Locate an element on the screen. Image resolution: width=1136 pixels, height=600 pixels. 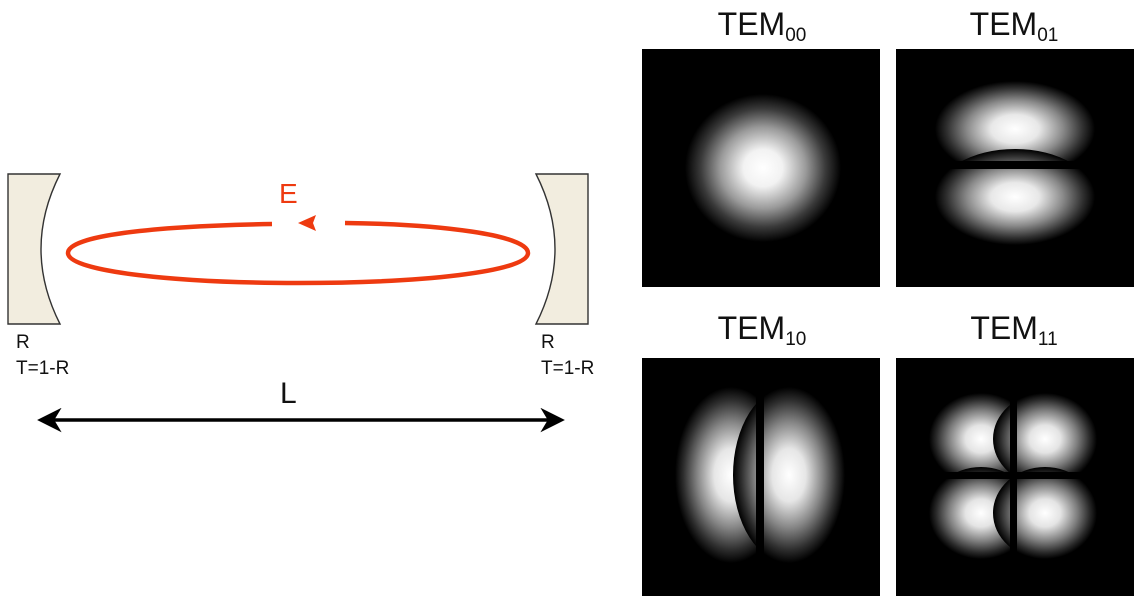
mode-title-tem10: TEM10 is located at coordinates (762, 330).